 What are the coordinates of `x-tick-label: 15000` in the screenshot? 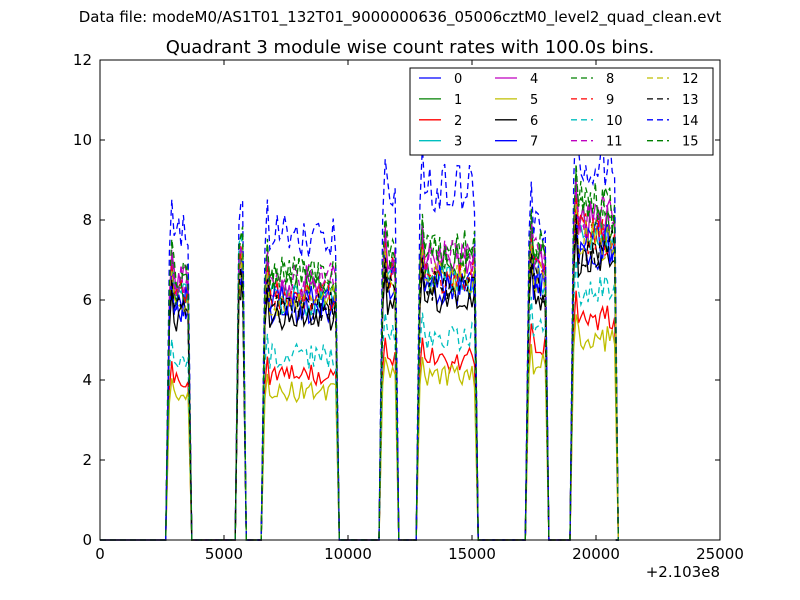 It's located at (472, 554).